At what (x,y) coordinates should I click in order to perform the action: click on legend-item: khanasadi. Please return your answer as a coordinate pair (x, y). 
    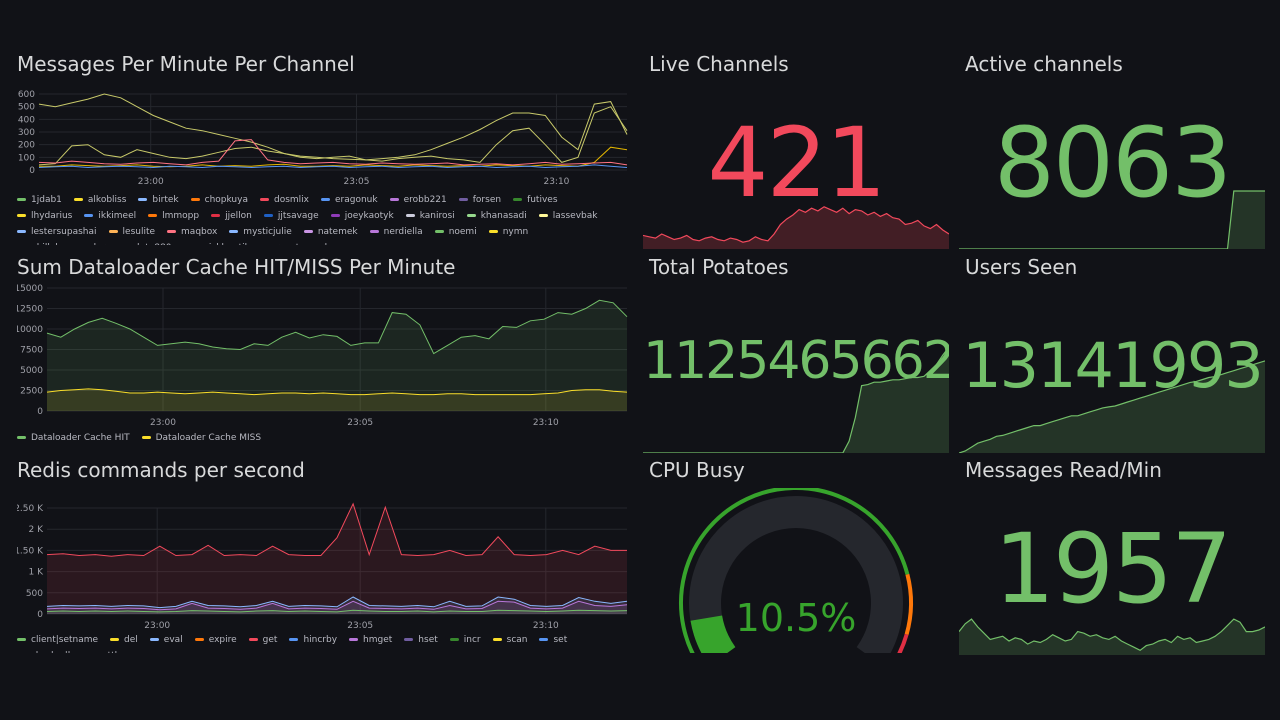
    Looking at the image, I should click on (496, 216).